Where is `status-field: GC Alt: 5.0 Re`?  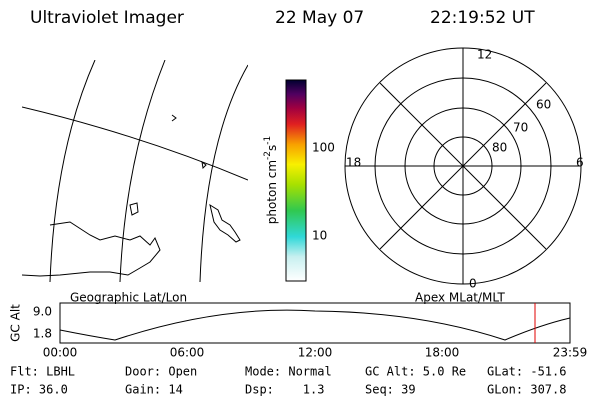 status-field: GC Alt: 5.0 Re is located at coordinates (415, 372).